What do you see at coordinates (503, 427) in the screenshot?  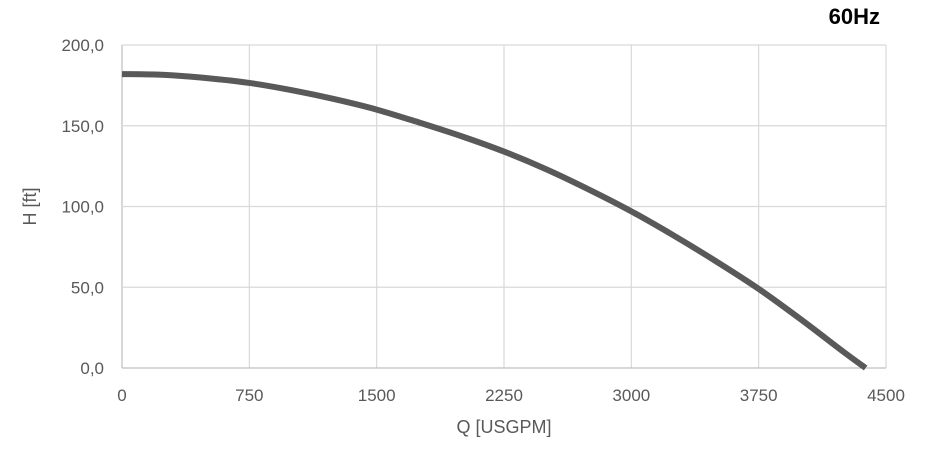 I see `x-axis-label: Q [USGPM]` at bounding box center [503, 427].